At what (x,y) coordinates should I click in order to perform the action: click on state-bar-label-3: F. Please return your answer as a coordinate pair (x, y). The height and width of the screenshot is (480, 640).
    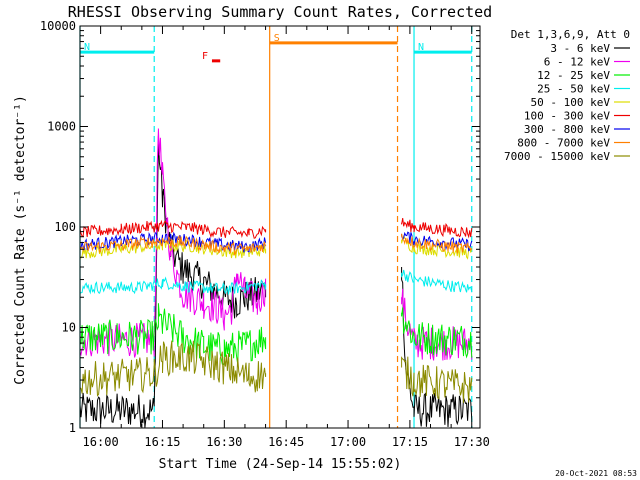
    Looking at the image, I should click on (205, 56).